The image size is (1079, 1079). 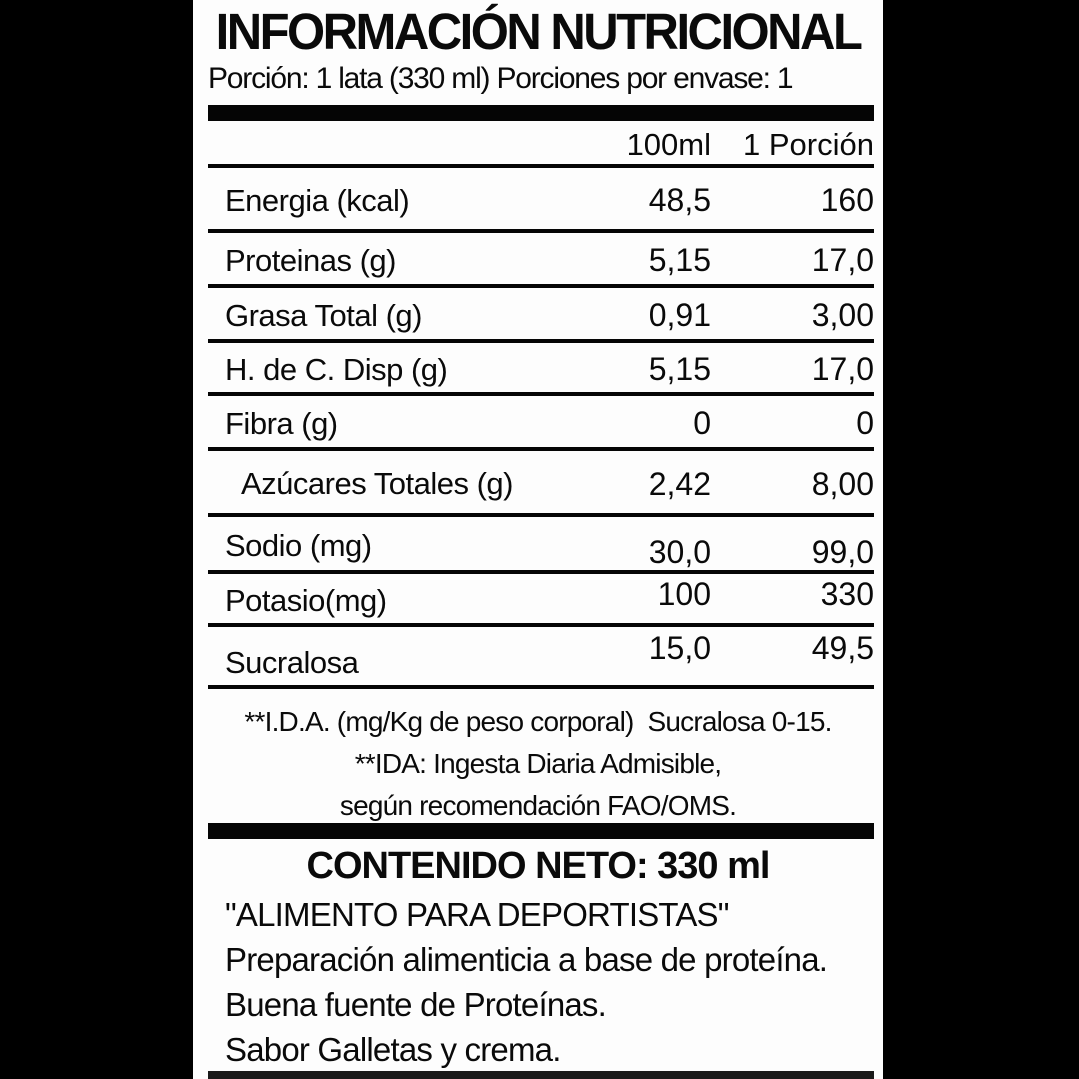 I want to click on value-per-portion: 99,0, so click(x=842, y=552).